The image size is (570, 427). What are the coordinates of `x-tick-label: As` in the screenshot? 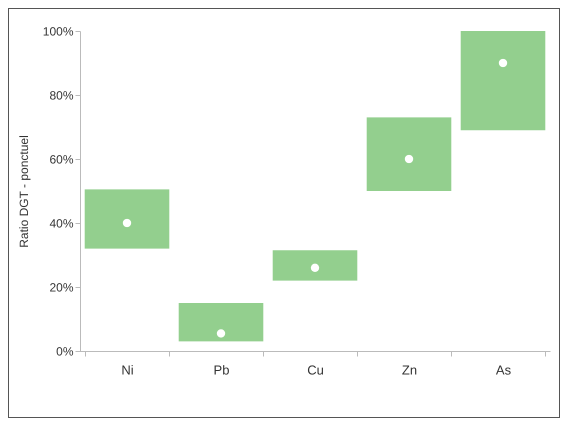 It's located at (504, 370).